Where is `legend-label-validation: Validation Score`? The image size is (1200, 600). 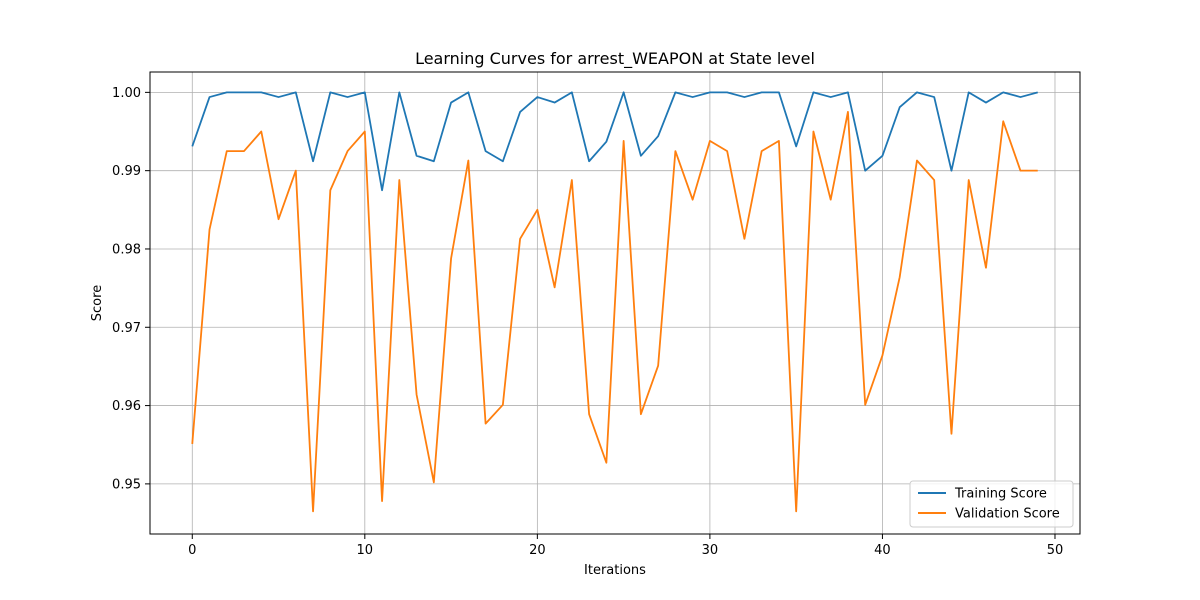
legend-label-validation: Validation Score is located at coordinates (1007, 514).